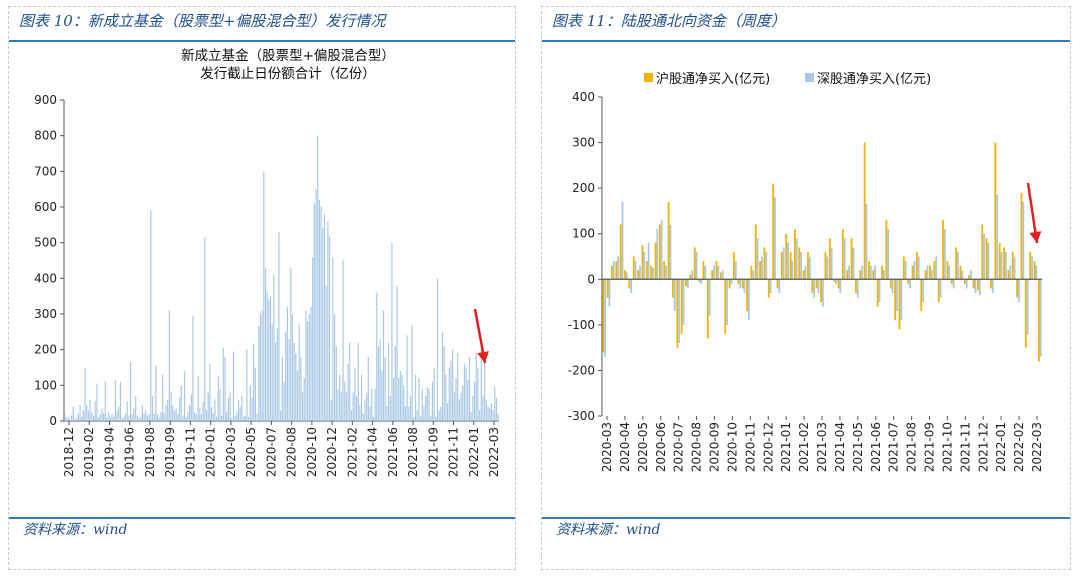 This screenshot has width=1080, height=578. What do you see at coordinates (53, 421) in the screenshot?
I see `y-tick-label: 0` at bounding box center [53, 421].